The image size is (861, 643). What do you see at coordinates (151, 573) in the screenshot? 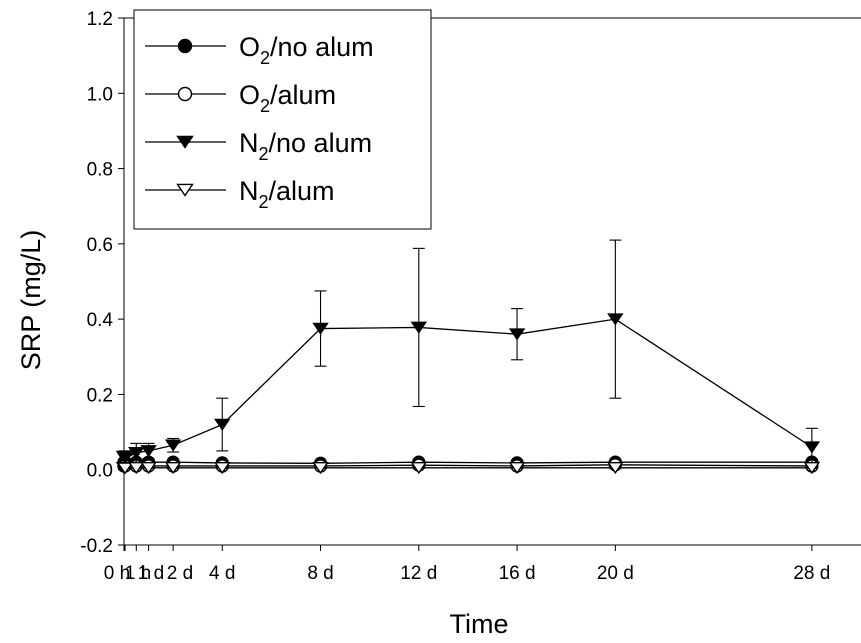
I see `x-tick-label: 1 d` at bounding box center [151, 573].